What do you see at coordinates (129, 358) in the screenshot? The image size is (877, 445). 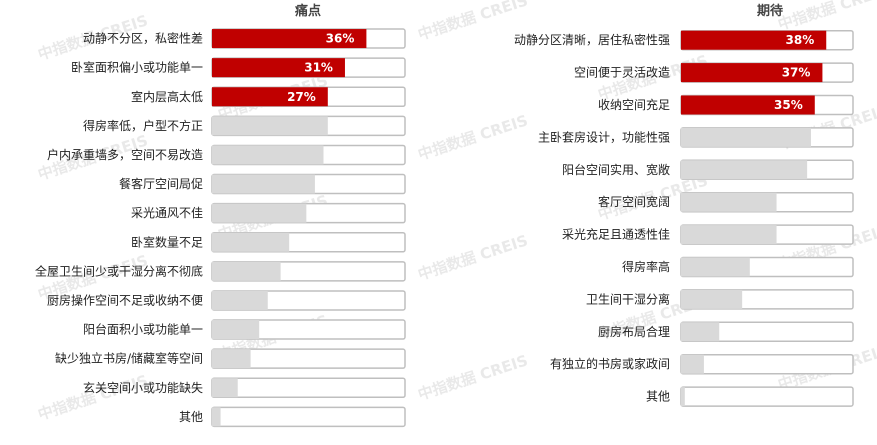 I see `category-label: 缺少独立书房/储藏室等空间` at bounding box center [129, 358].